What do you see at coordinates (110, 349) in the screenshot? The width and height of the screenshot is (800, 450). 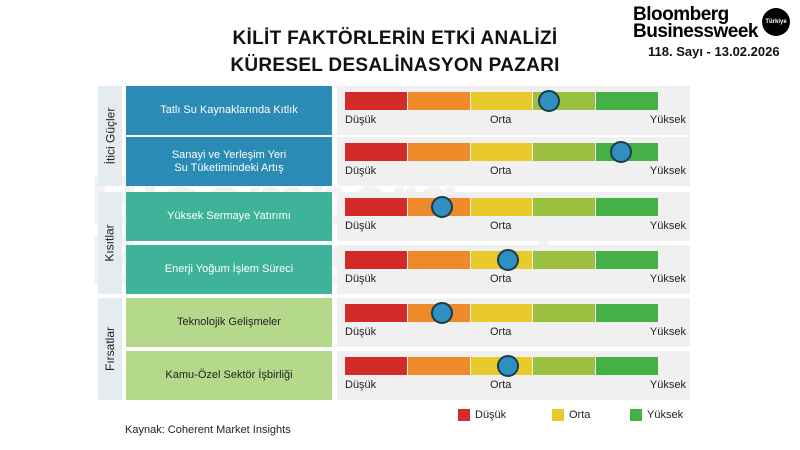 I see `group-label: Fırsatlar` at bounding box center [110, 349].